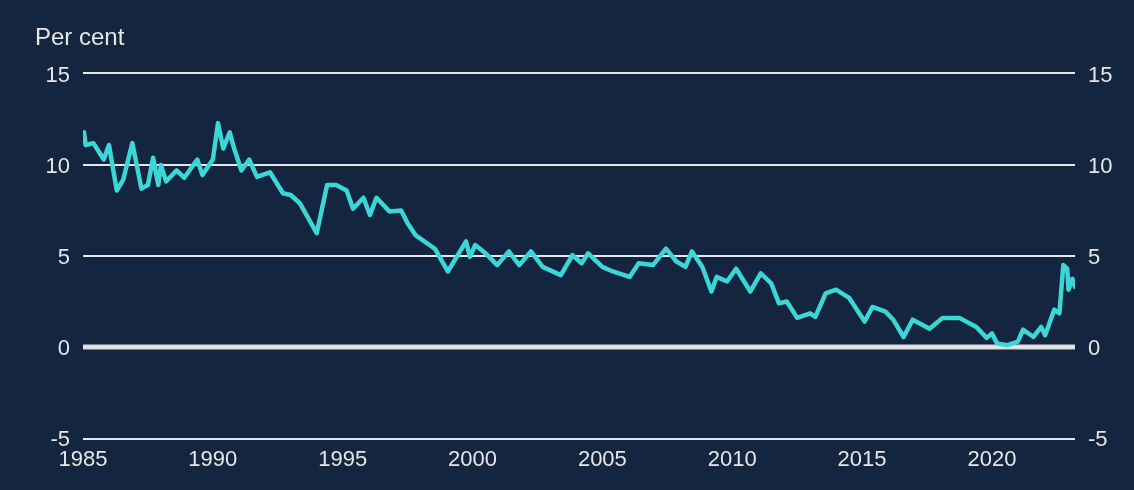 Image resolution: width=1134 pixels, height=490 pixels. What do you see at coordinates (80, 36) in the screenshot?
I see `y-axis-title: Per cent` at bounding box center [80, 36].